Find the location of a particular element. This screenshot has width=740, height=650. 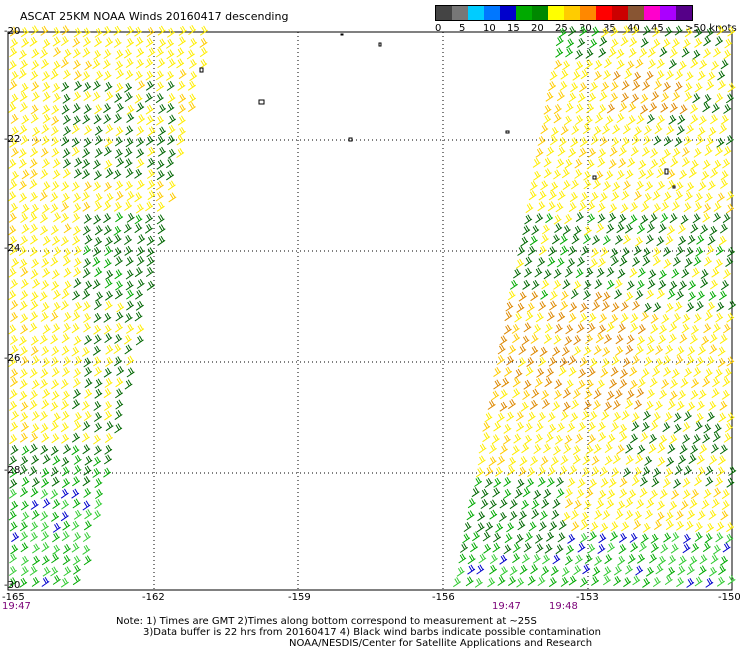

lat-label: -22 is located at coordinates (12, 139).